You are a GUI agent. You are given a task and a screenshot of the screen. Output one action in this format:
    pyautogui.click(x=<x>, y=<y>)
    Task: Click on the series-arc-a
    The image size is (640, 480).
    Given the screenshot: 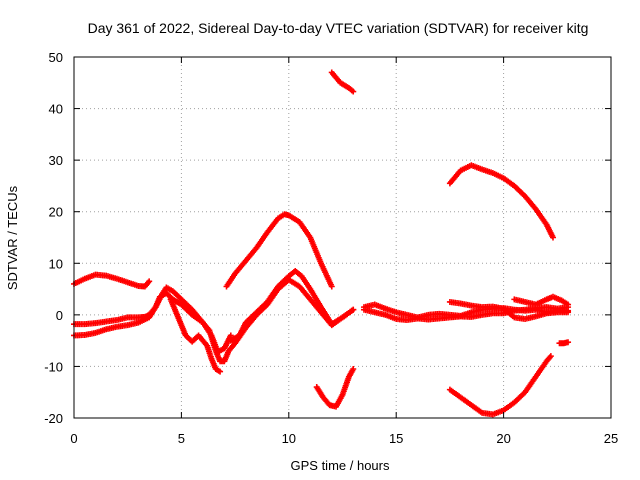 What is the action you would take?
    pyautogui.click(x=112, y=280)
    